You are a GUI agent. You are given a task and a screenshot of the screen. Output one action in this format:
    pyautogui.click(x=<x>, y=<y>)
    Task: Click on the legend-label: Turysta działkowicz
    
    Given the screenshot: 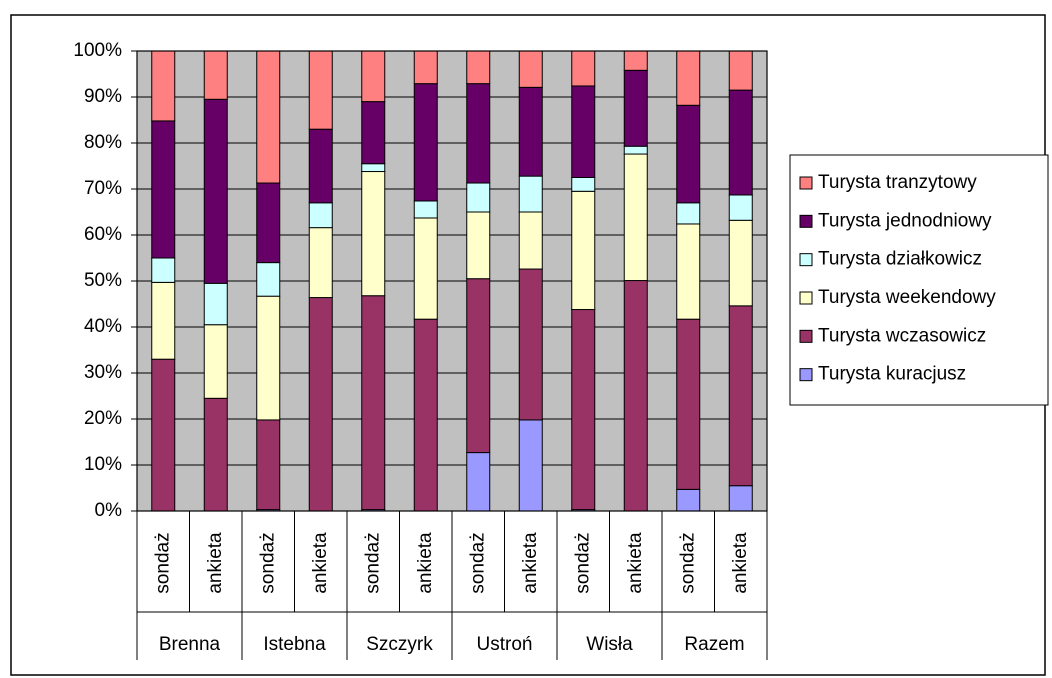 What is the action you would take?
    pyautogui.click(x=900, y=259)
    